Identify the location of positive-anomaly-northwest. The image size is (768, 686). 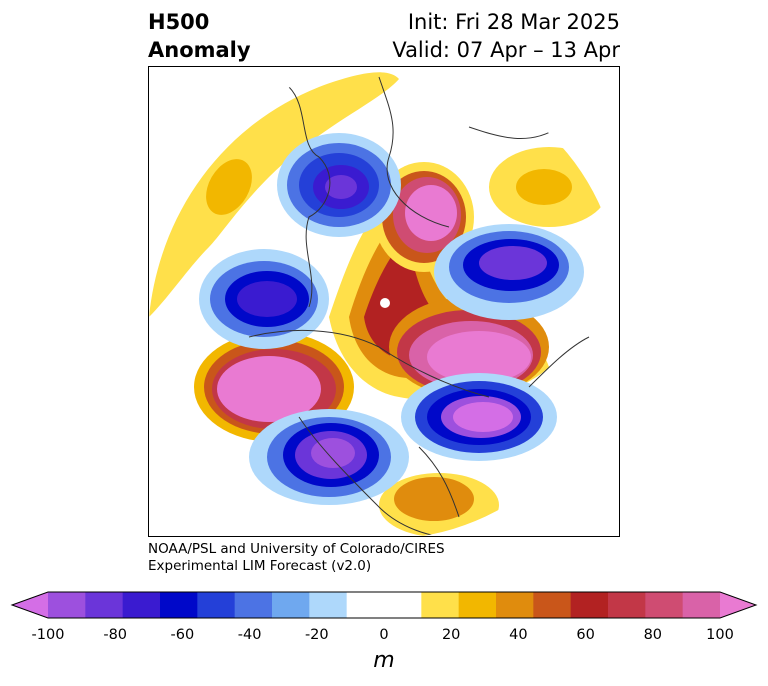
(274, 194).